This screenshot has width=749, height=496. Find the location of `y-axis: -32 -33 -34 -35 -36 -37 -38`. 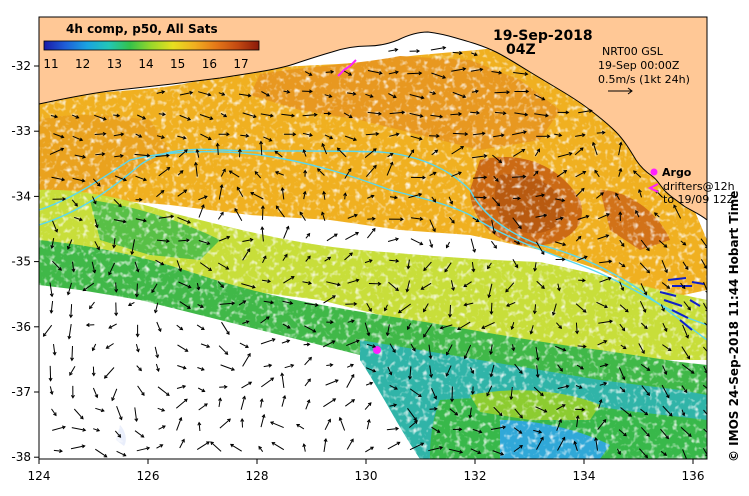

y-axis: -32 -33 -34 -35 -36 -37 -38 is located at coordinates (25, 261).